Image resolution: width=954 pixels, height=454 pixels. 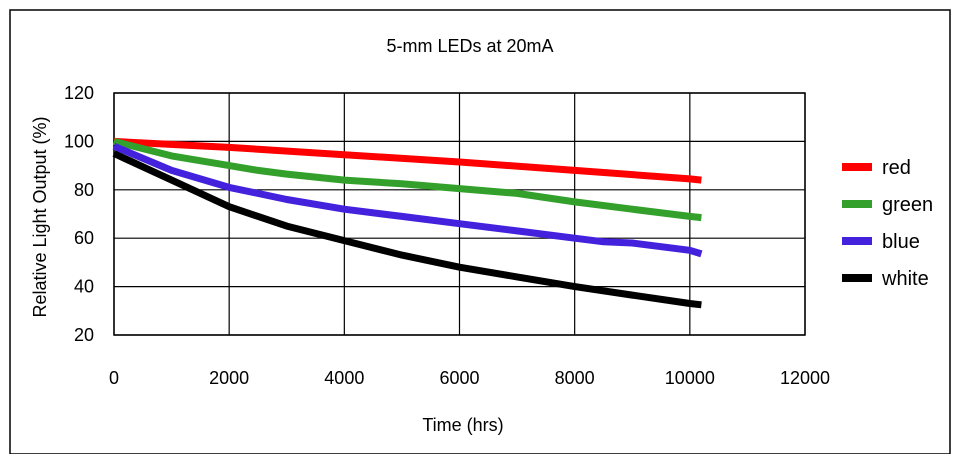 I want to click on y-tick-label-1: 40, so click(x=84, y=287).